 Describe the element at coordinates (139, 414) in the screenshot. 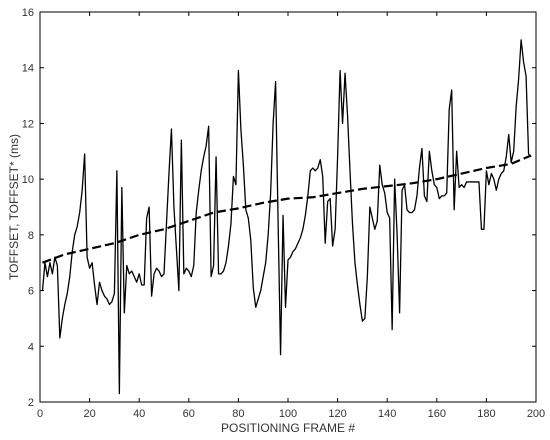

I see `x-tick-label: 40` at that location.